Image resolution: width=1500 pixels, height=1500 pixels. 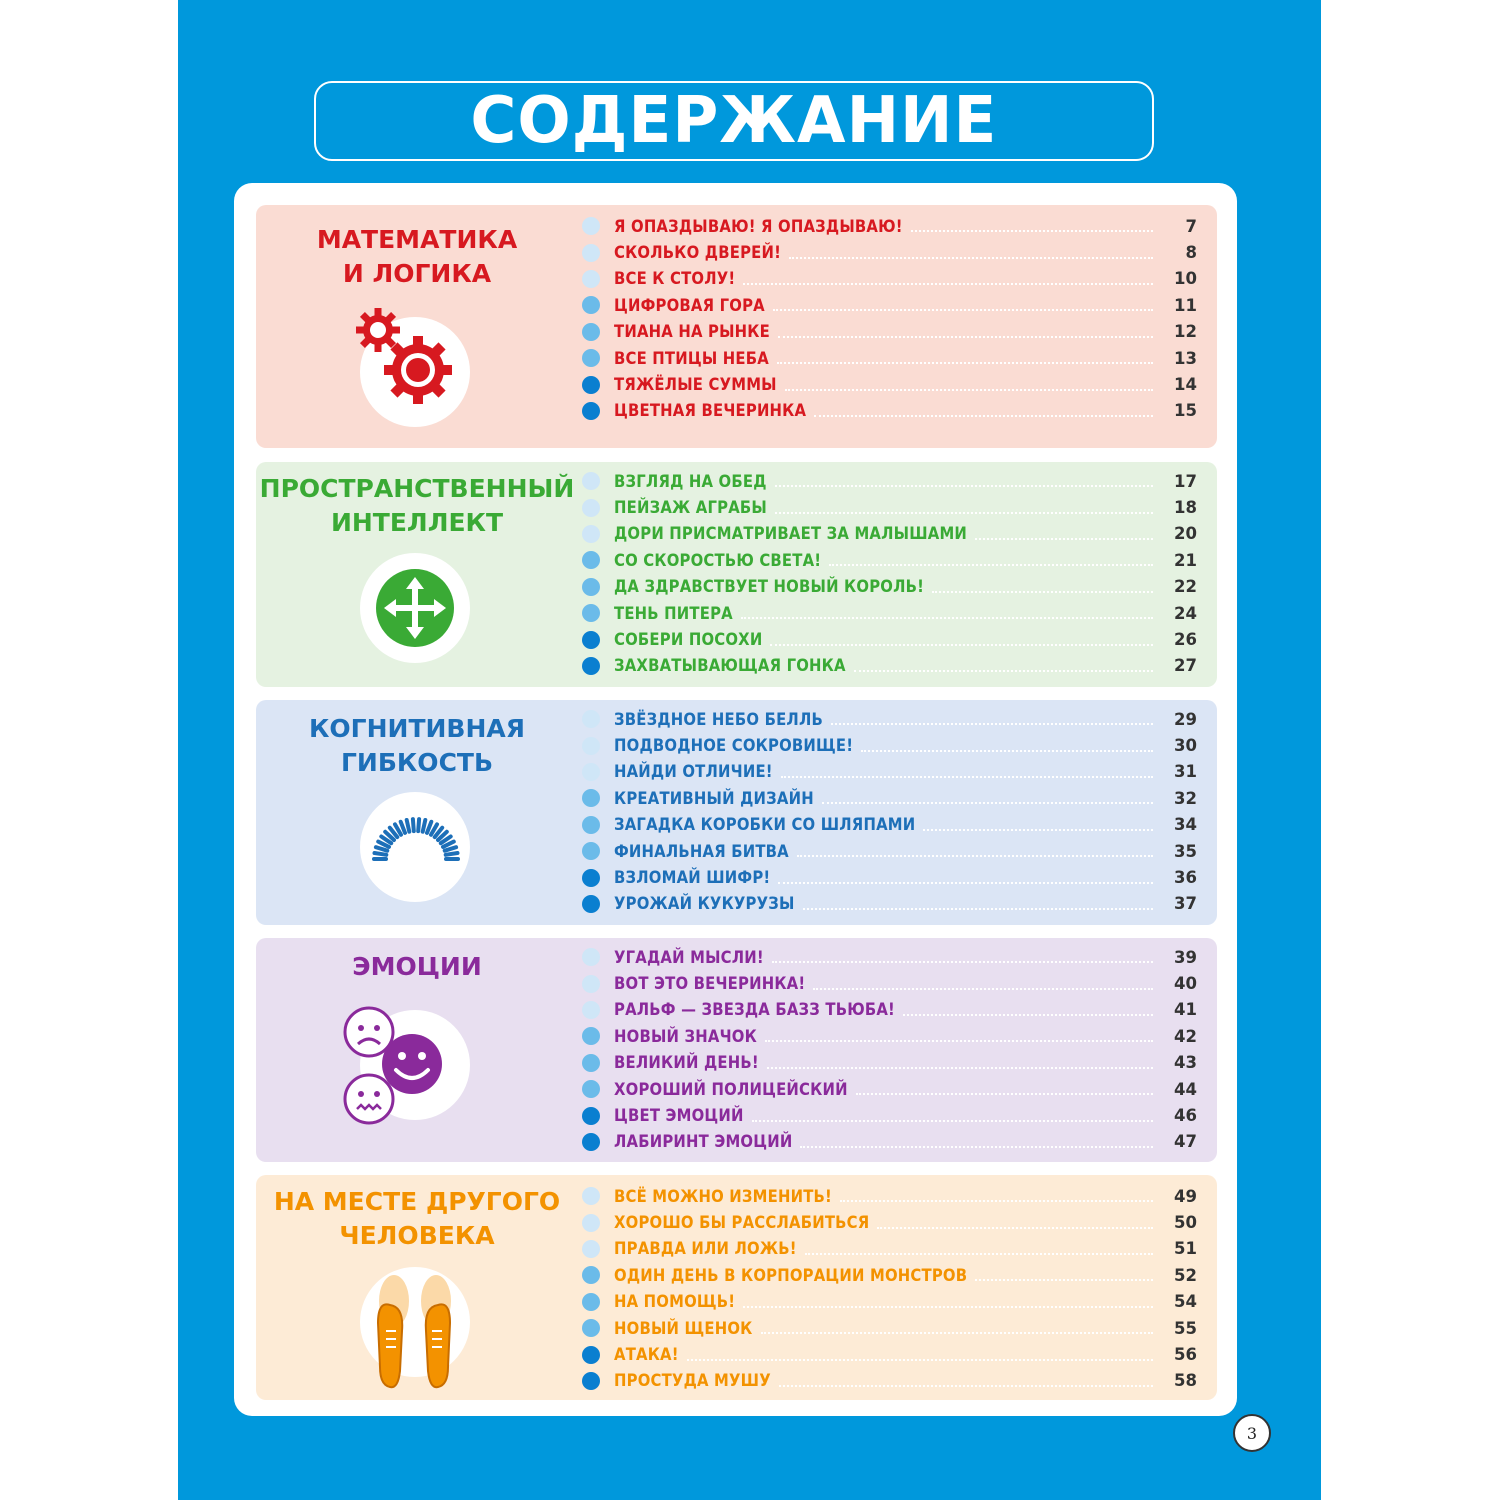 I want to click on toc-entry-label: ОДИН ДЕНЬ В КОРПОРАЦИИ МОНСТРОВ, so click(x=791, y=1275).